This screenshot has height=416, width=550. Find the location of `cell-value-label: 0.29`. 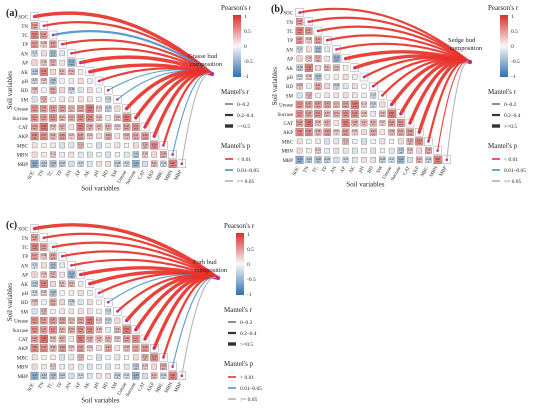

cell-value-label: 0.29 is located at coordinates (299, 85).